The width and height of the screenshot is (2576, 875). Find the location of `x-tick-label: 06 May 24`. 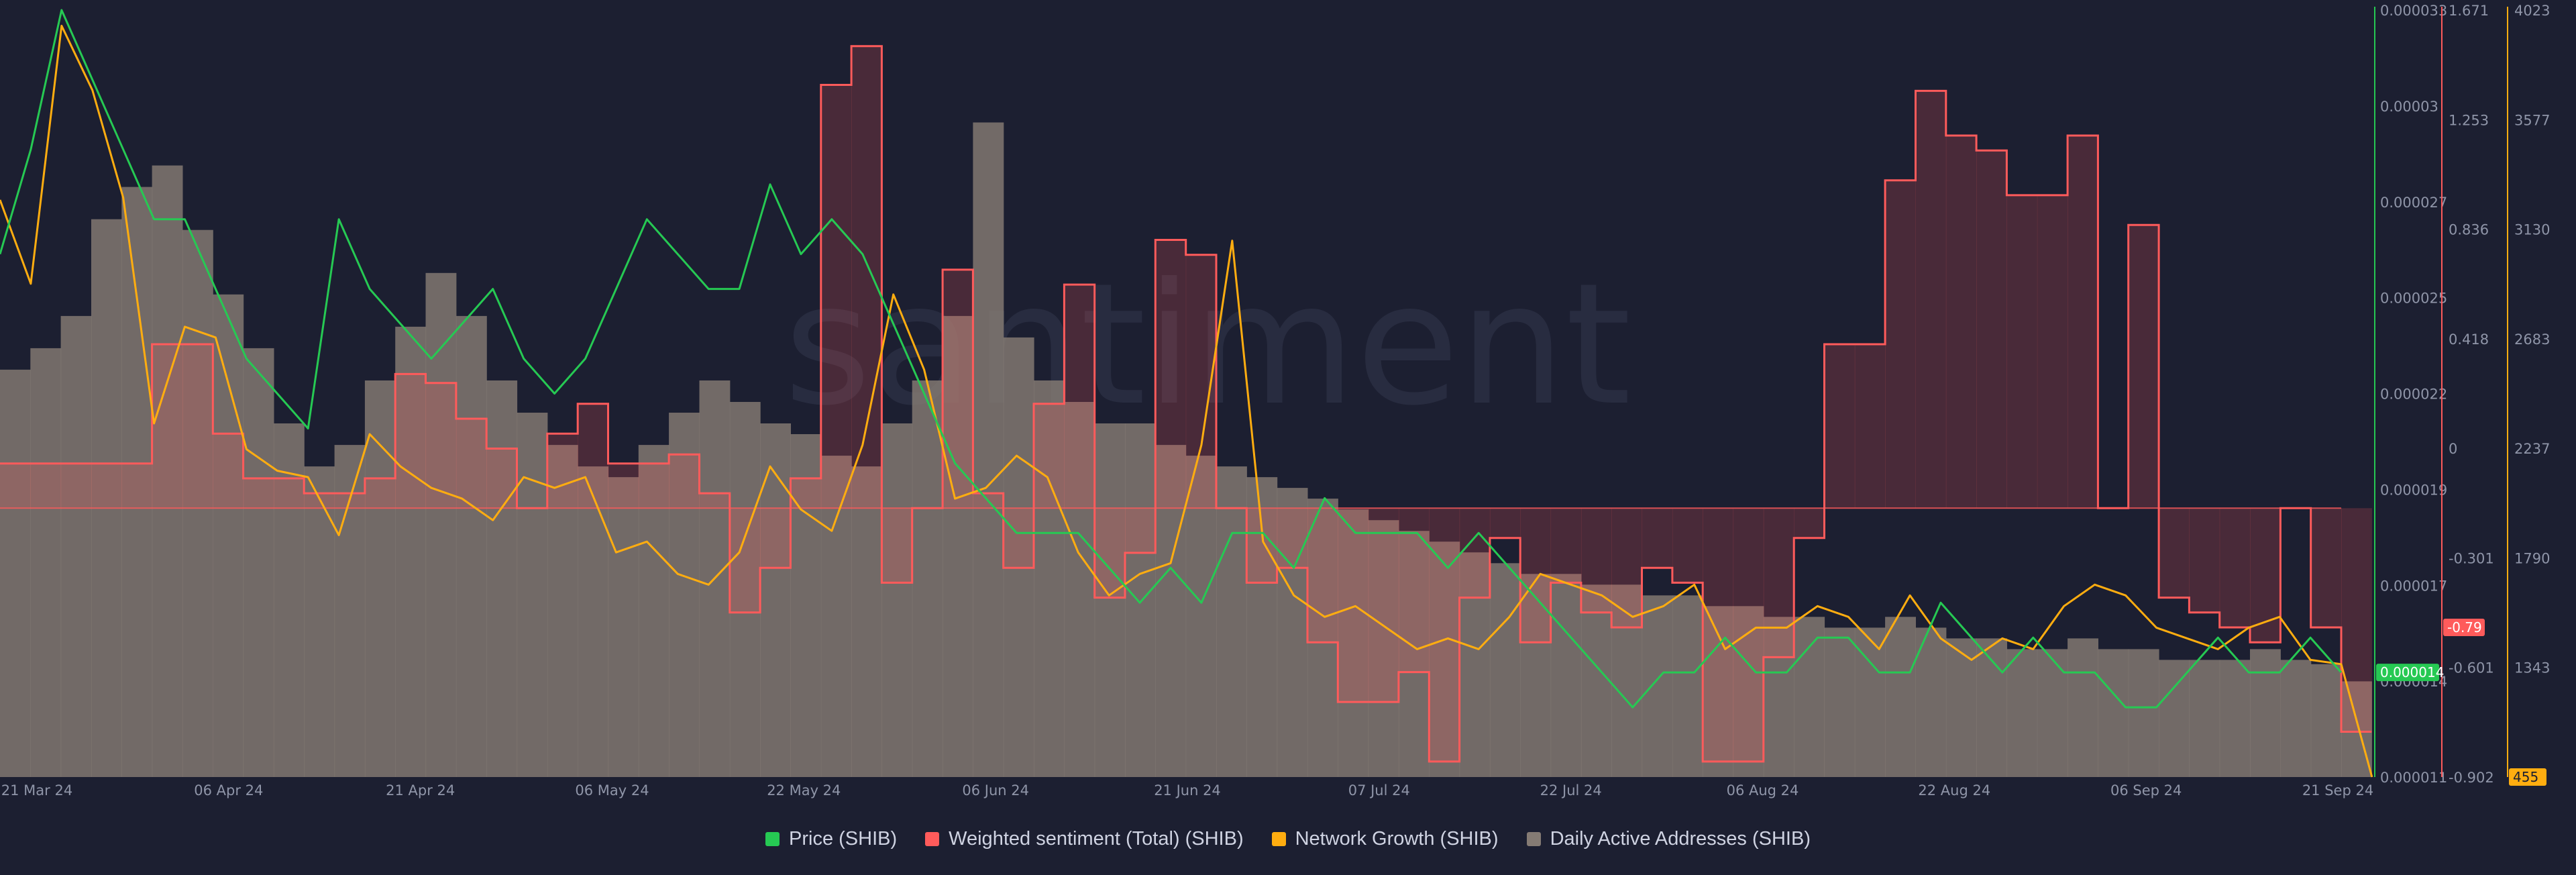

x-tick-label: 06 May 24 is located at coordinates (612, 790).